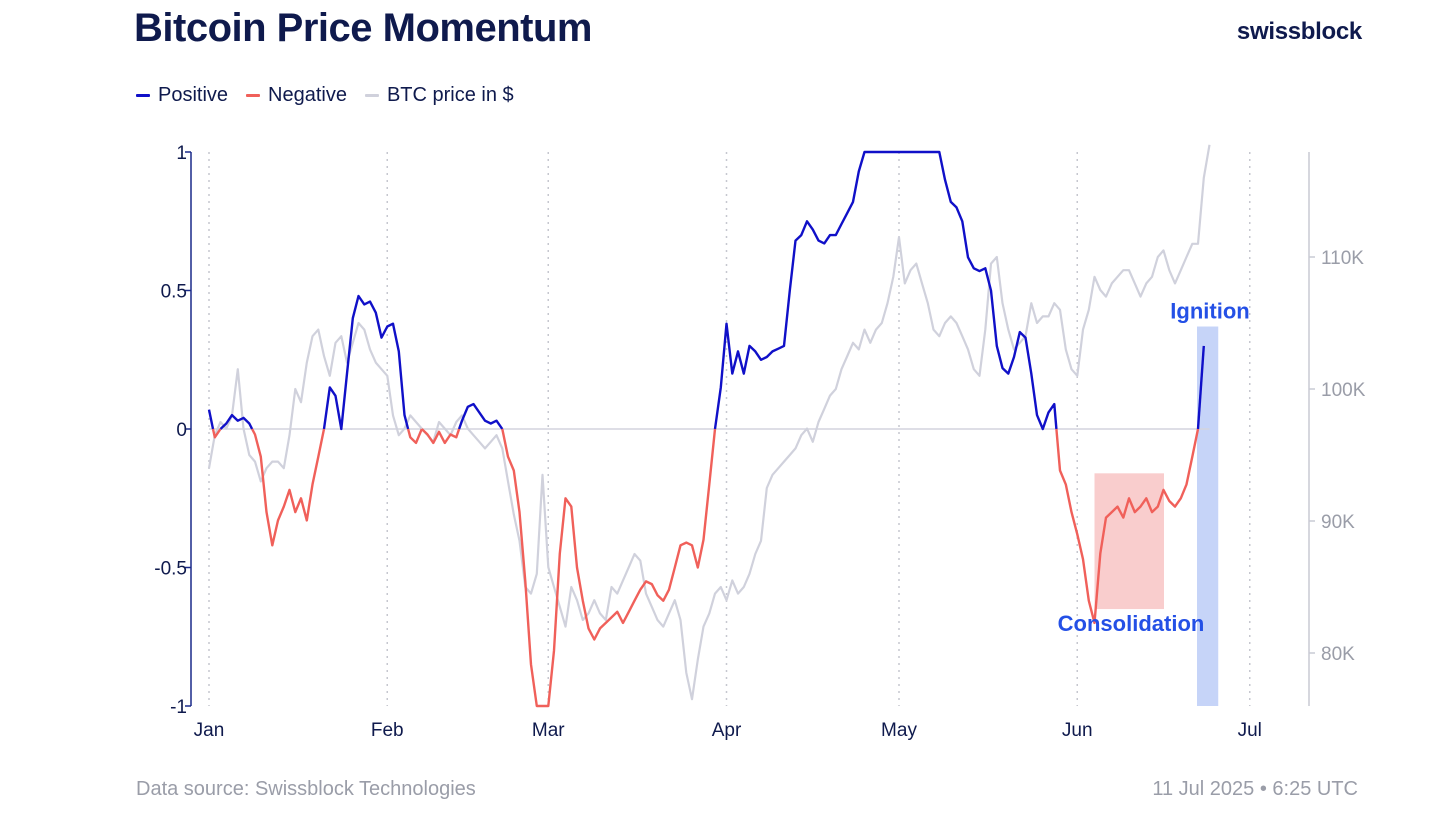 The image size is (1456, 819). What do you see at coordinates (1131, 623) in the screenshot?
I see `annotation-consolidation: Consolidation` at bounding box center [1131, 623].